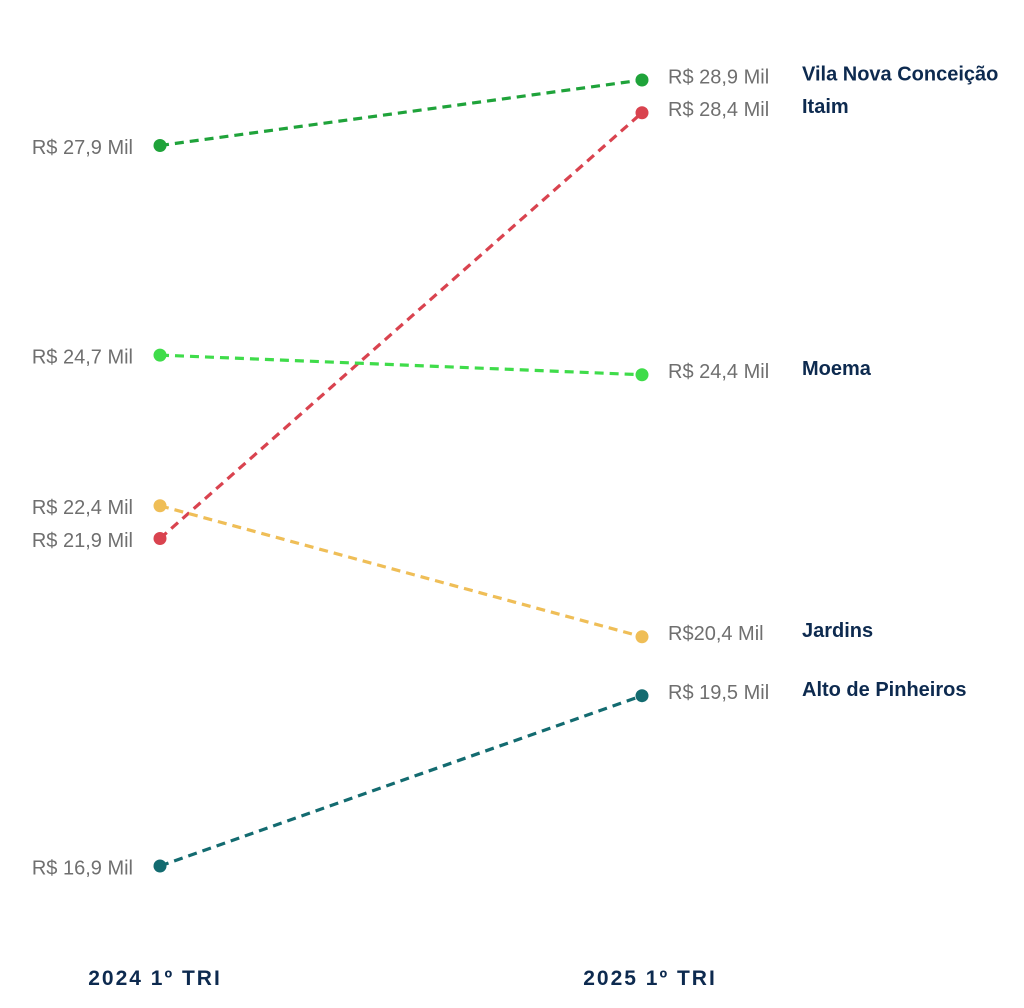 This screenshot has height=1008, width=1024. I want to click on value-label-jardins-end: R$20,4 Mil, so click(716, 634).